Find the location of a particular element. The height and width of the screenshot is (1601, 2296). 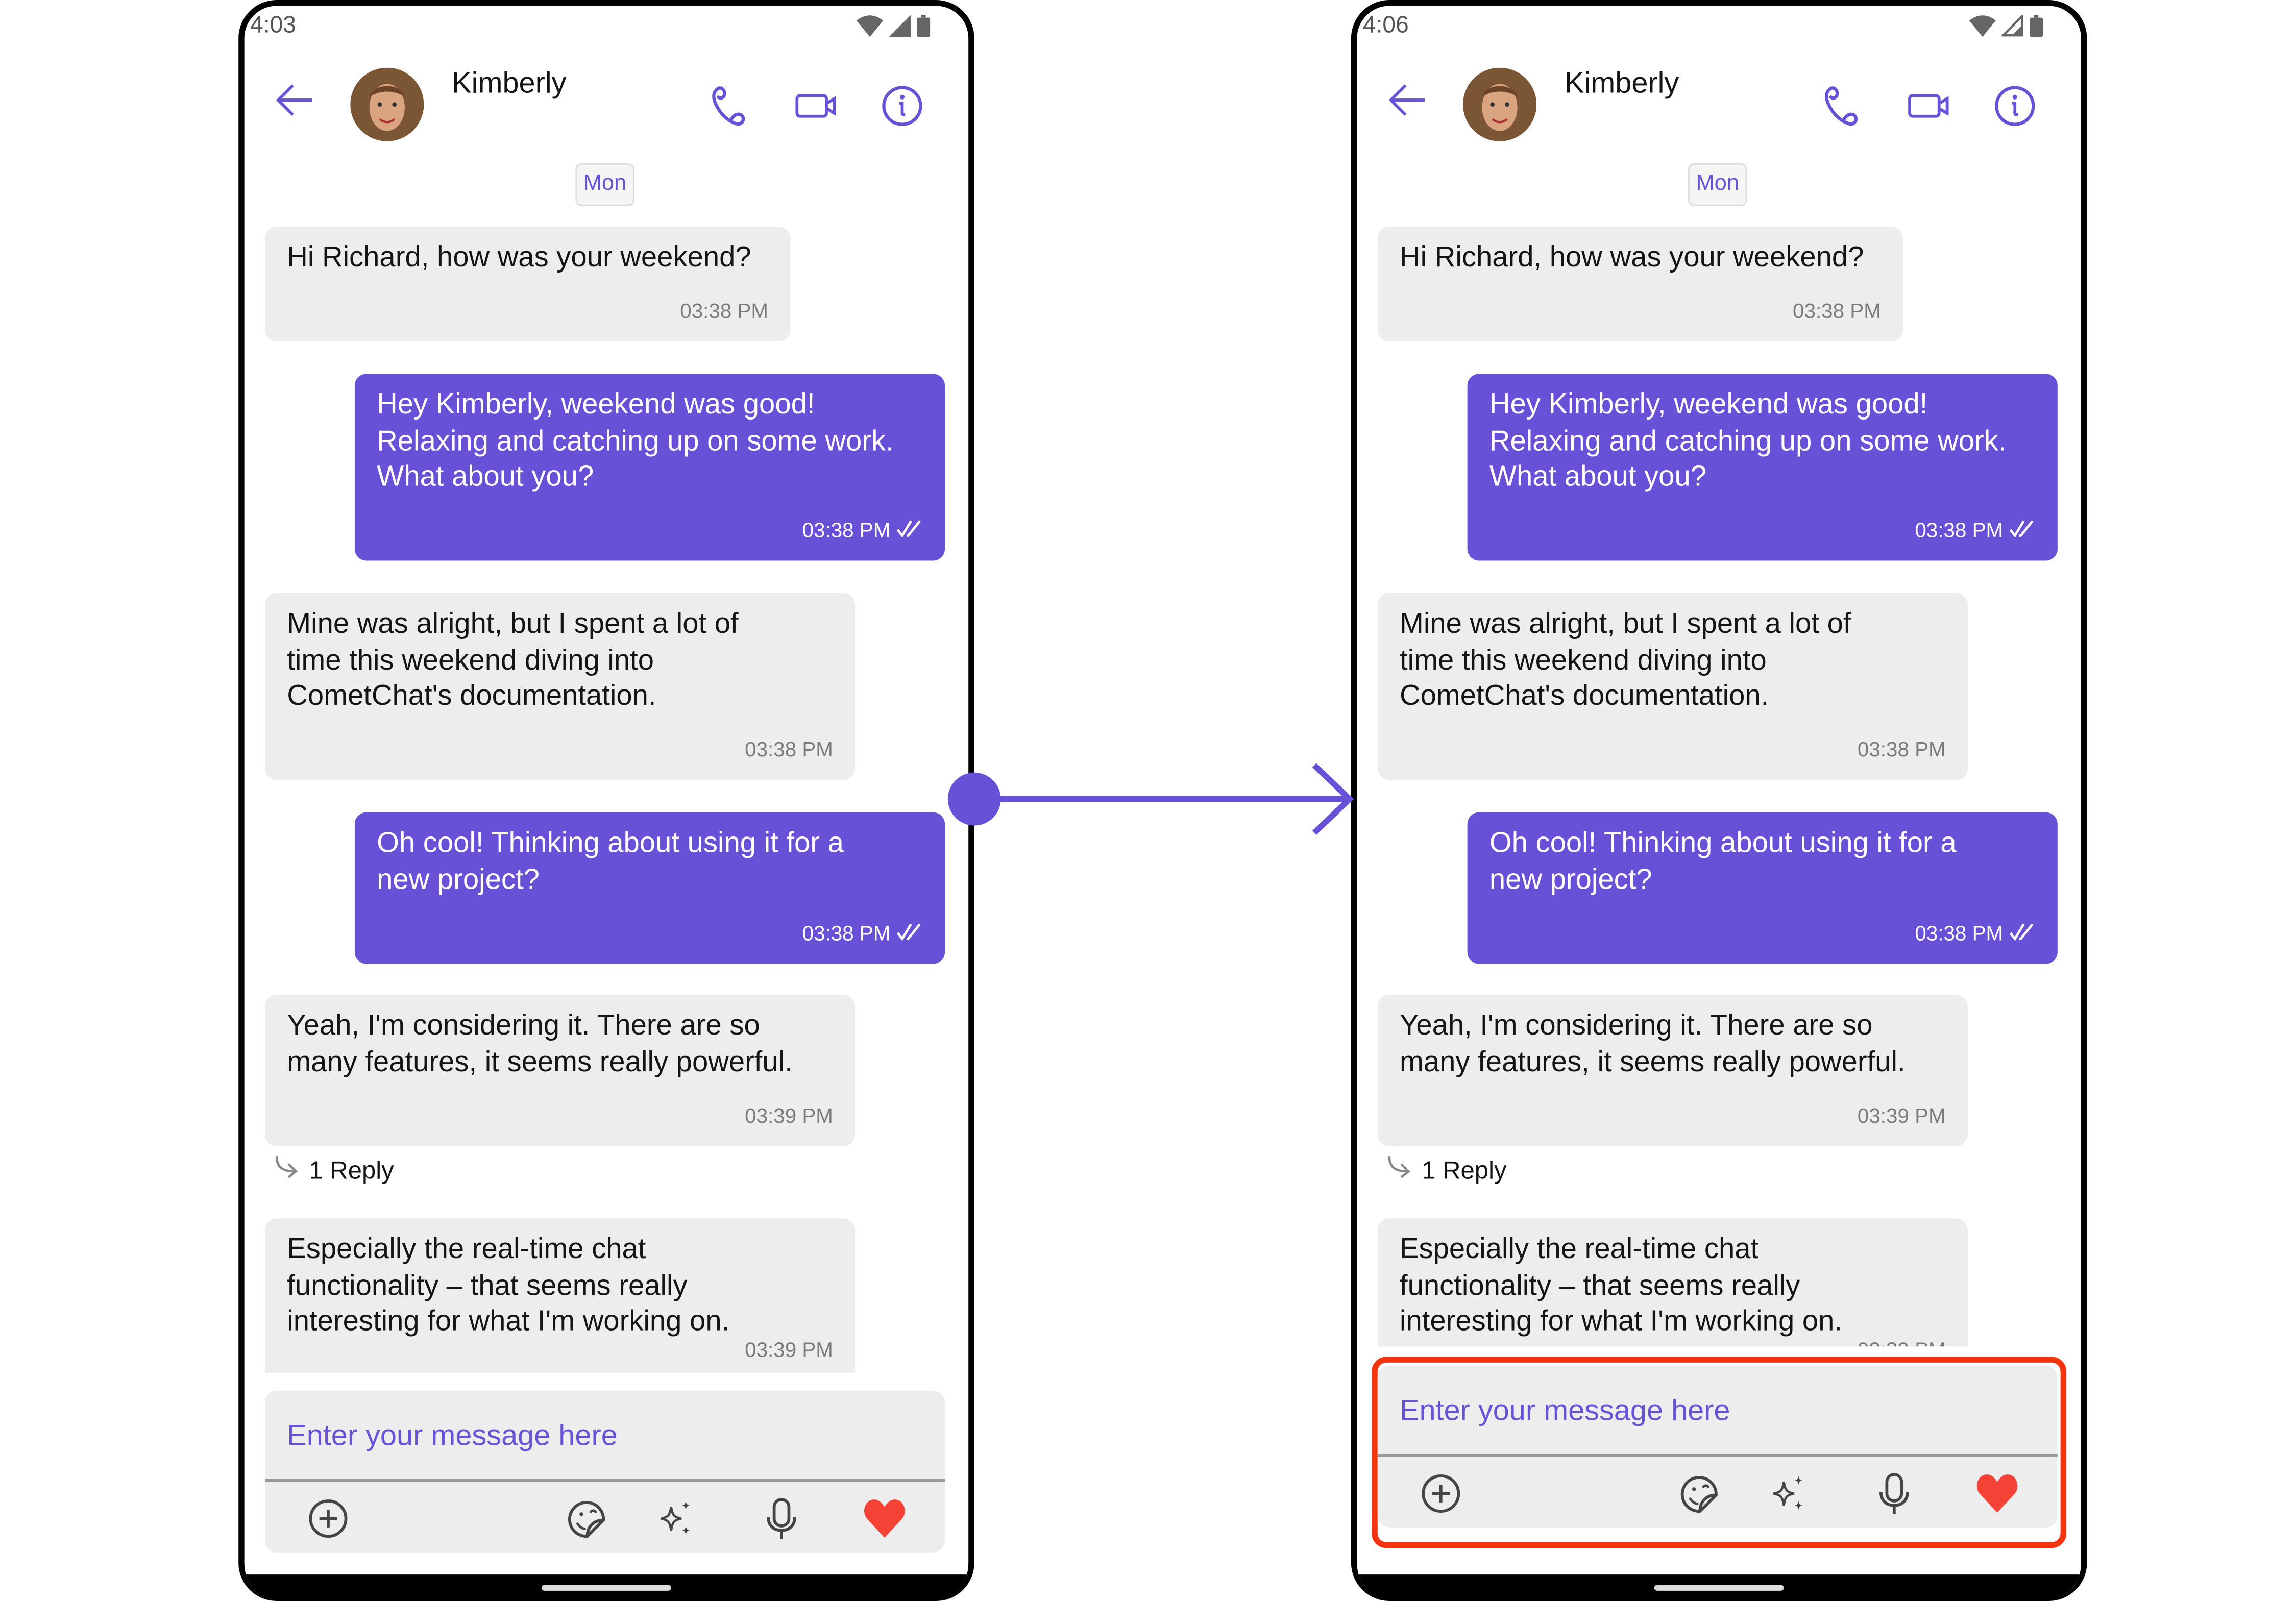

message-text-line: Especially the real-time chat is located at coordinates (1579, 1249).